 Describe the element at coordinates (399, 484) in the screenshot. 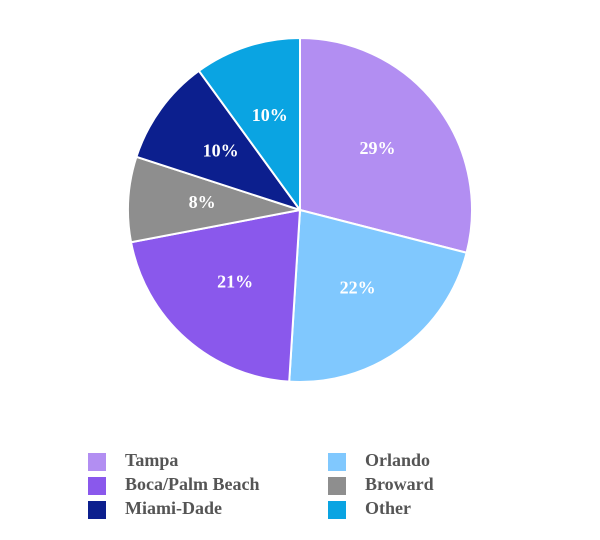

I see `legend-label: Broward` at that location.